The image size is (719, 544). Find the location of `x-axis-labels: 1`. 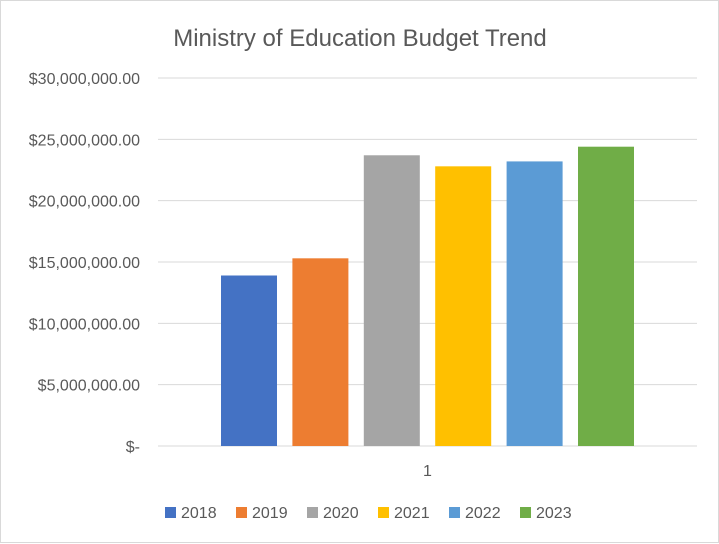

x-axis-labels: 1 is located at coordinates (427, 471).